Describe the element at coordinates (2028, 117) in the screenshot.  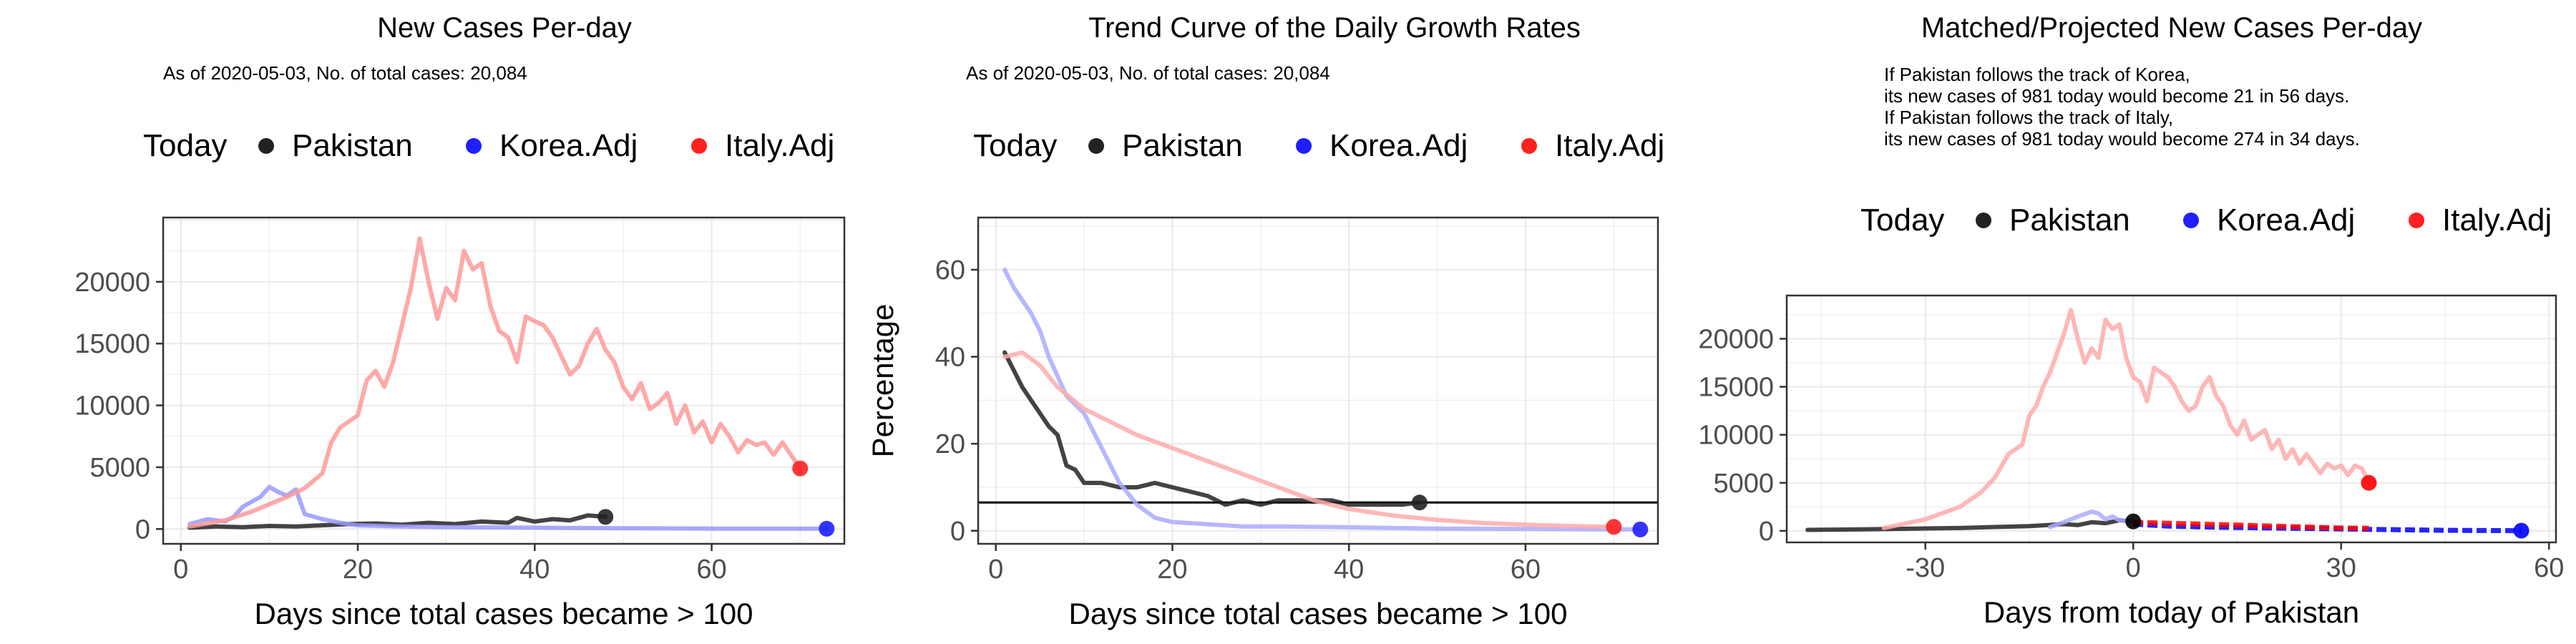
I see `annotation-line: If Pakistan follows the track of Italy,` at that location.